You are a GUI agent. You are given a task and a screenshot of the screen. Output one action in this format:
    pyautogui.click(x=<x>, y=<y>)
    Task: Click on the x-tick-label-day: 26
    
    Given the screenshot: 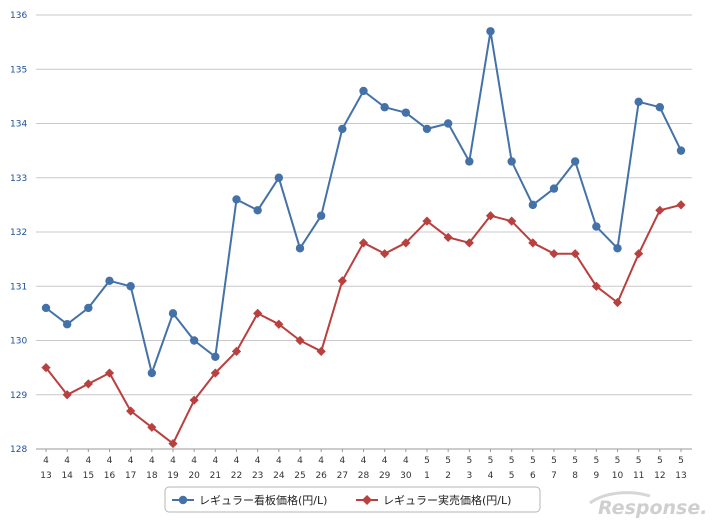 What is the action you would take?
    pyautogui.click(x=321, y=476)
    